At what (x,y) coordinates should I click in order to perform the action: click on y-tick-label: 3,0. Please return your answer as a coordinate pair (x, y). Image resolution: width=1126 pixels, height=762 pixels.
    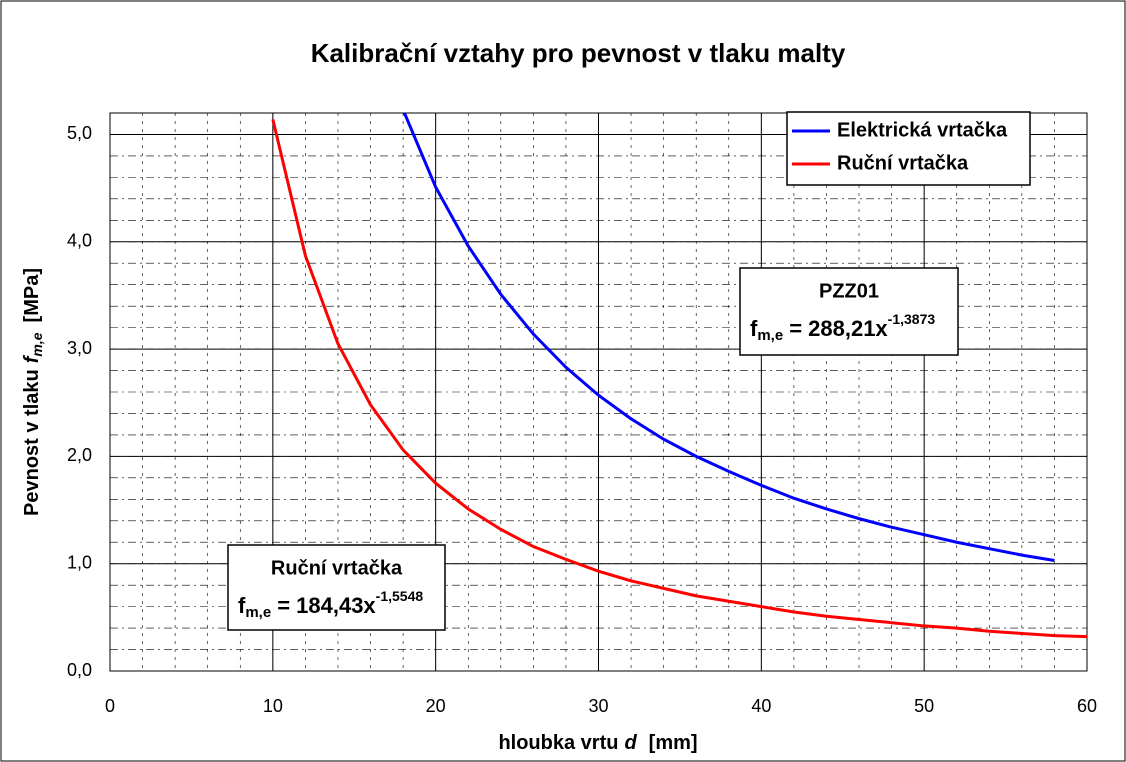
    Looking at the image, I should click on (79, 348).